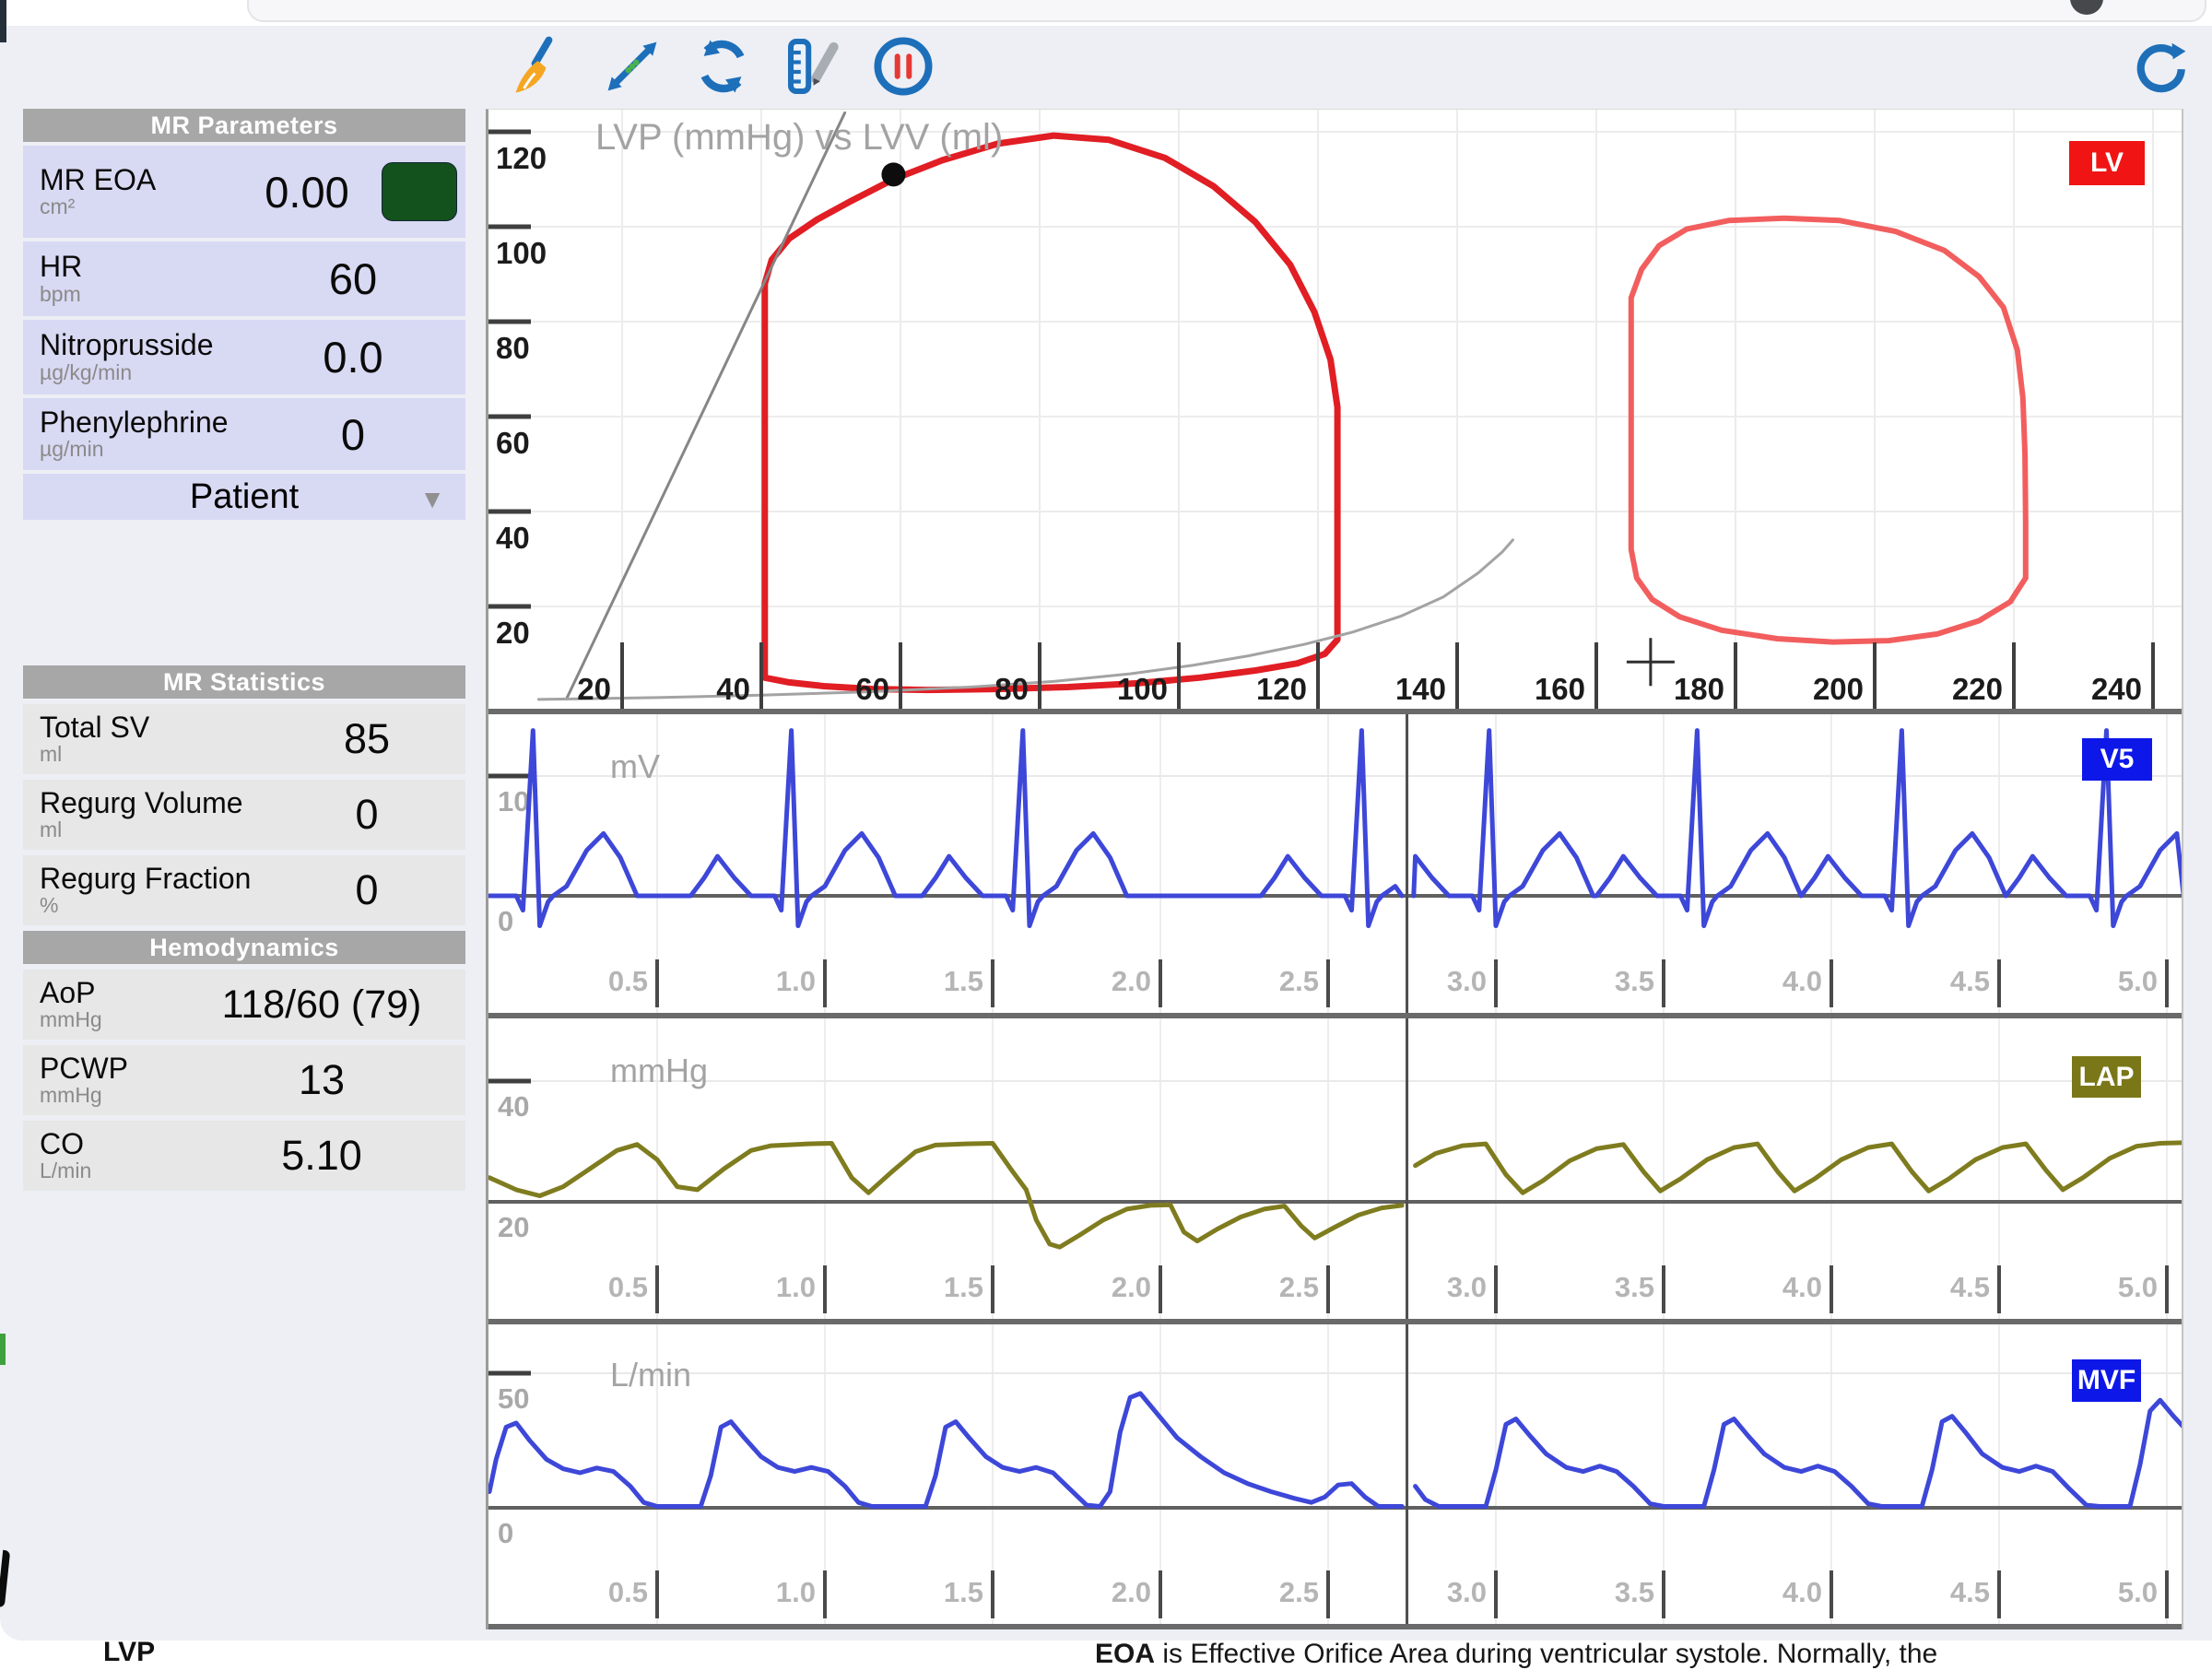 The height and width of the screenshot is (1670, 2212). Describe the element at coordinates (1828, 430) in the screenshot. I see `pv-loop-secondary` at that location.